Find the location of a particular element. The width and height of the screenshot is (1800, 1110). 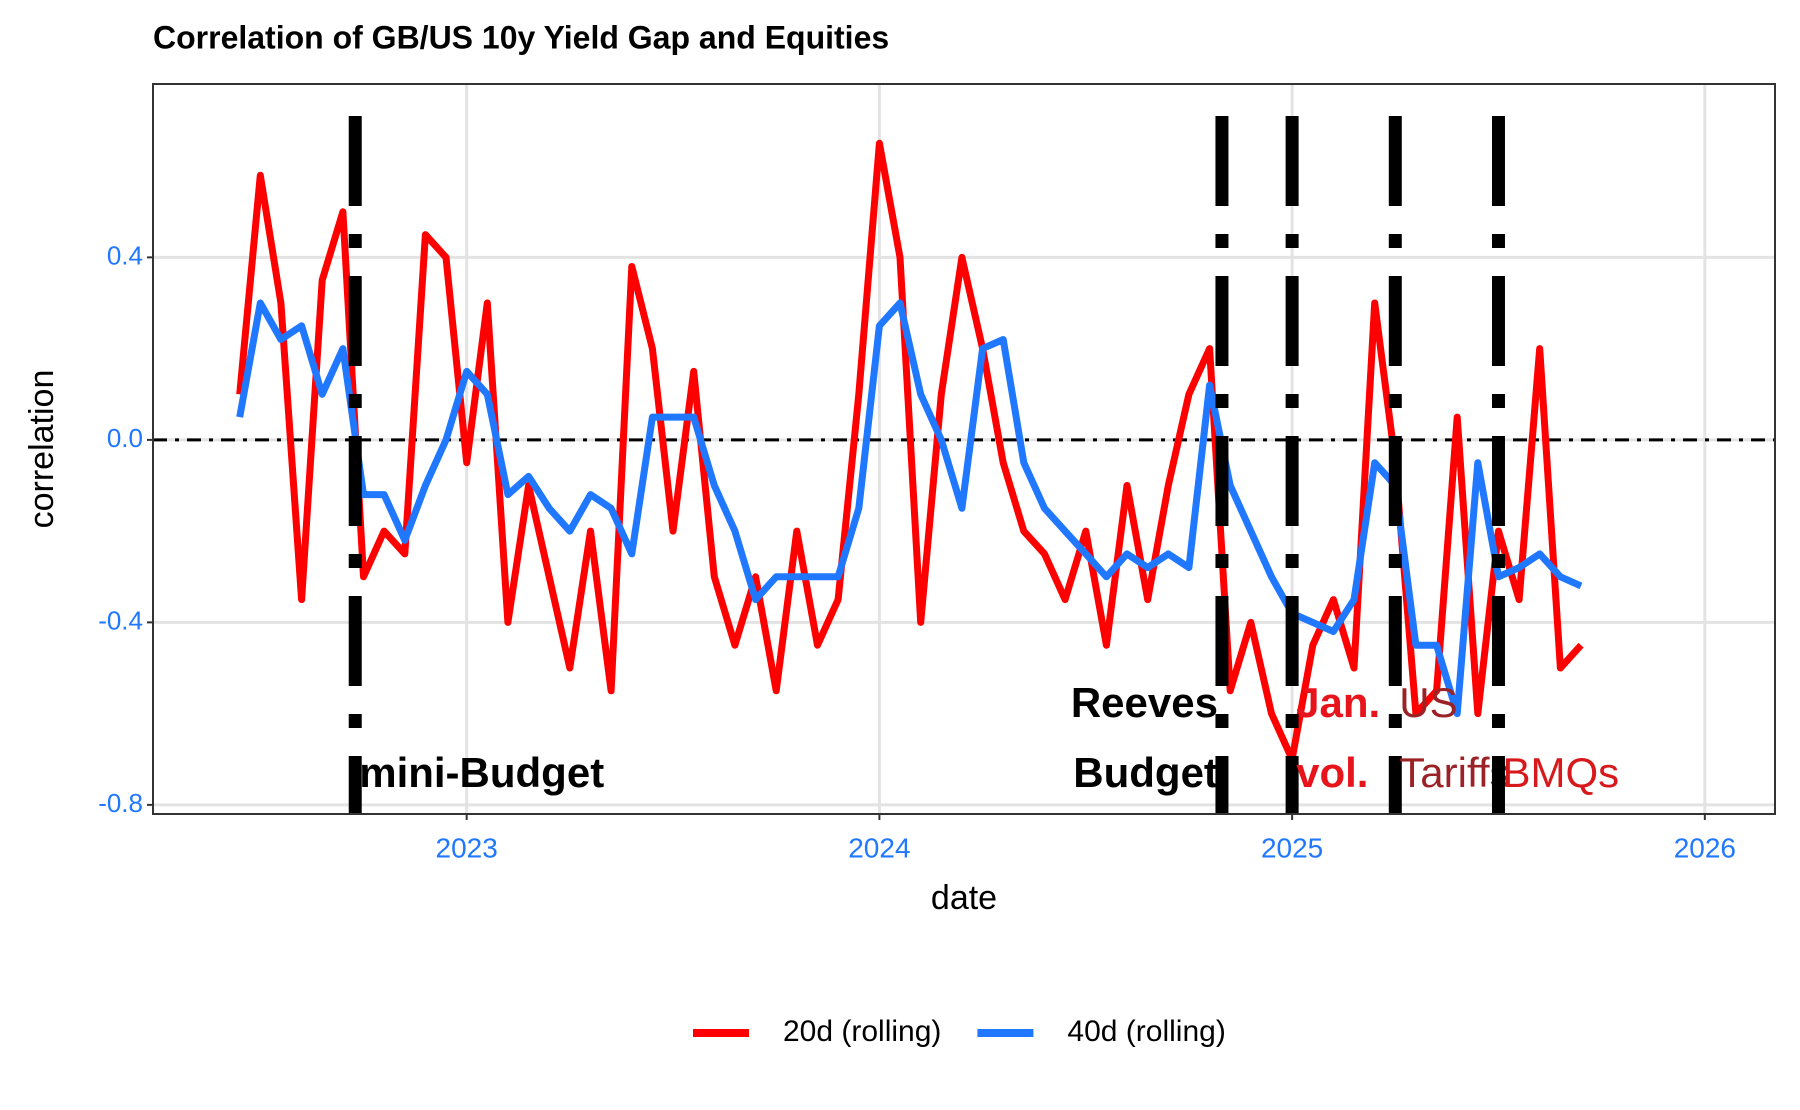

event-label: US is located at coordinates (1428, 702).